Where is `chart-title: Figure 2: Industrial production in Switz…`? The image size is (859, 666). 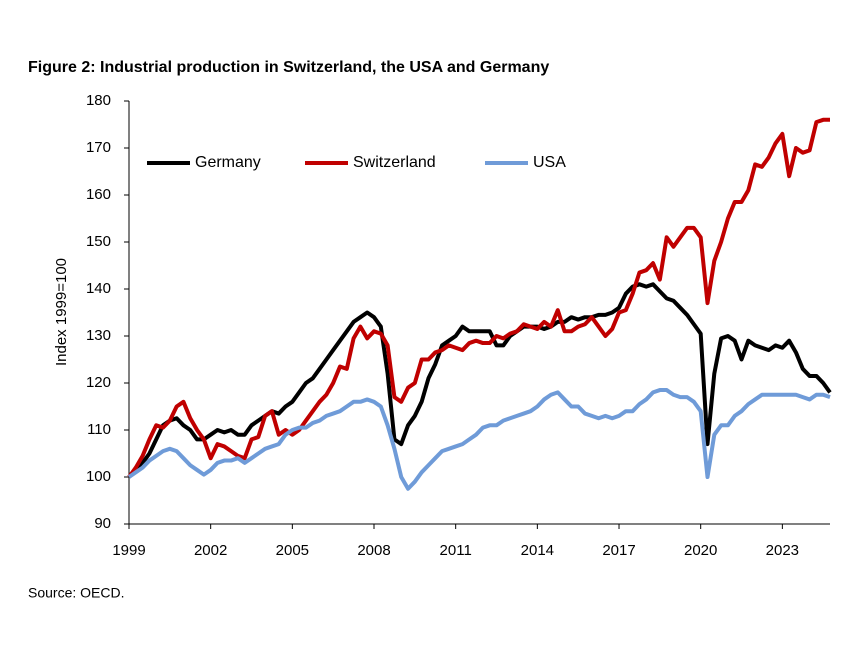
chart-title: Figure 2: Industrial production in Switz… is located at coordinates (288, 67).